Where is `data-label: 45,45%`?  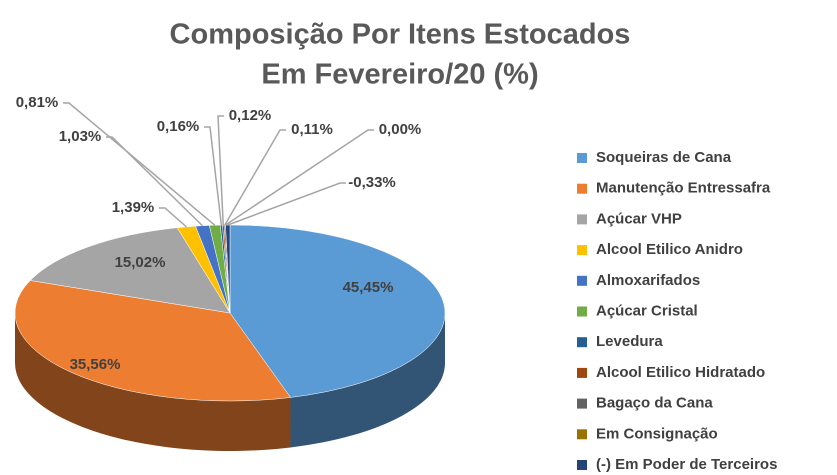
data-label: 45,45% is located at coordinates (368, 287).